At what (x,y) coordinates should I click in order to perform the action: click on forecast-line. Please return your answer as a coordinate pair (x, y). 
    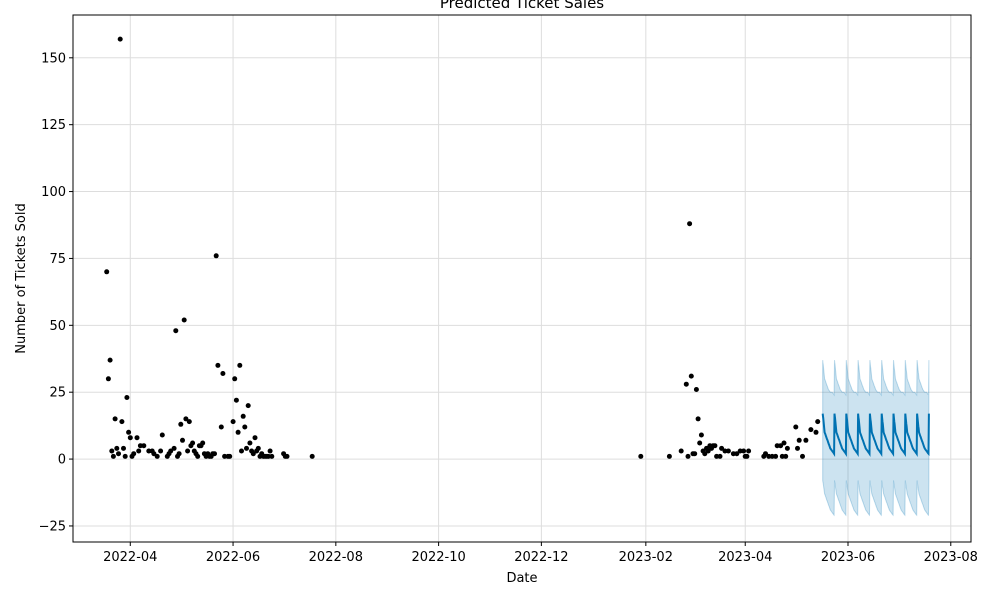
    Looking at the image, I should click on (875, 435).